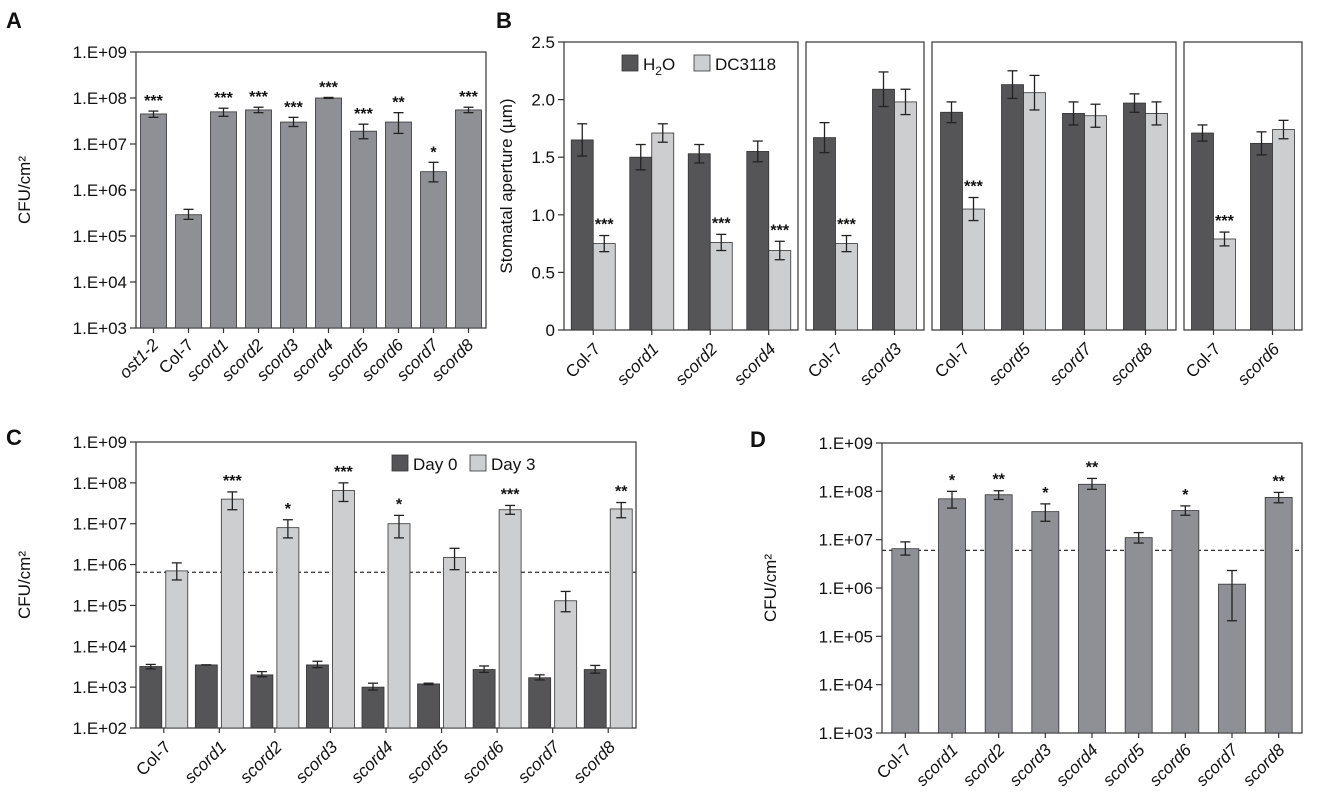 This screenshot has height=800, width=1320. I want to click on y-tick-label: 2.0, so click(543, 100).